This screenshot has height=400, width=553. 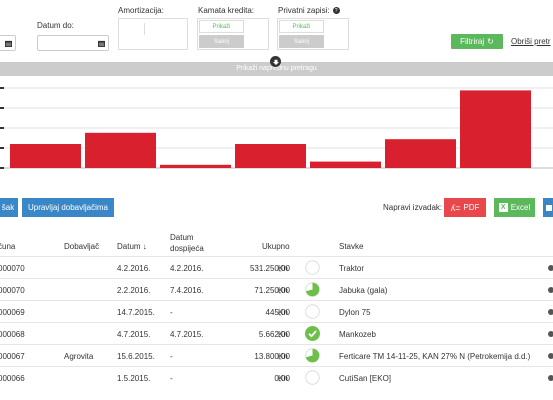 I want to click on refresh-icon: ↻, so click(x=490, y=41).